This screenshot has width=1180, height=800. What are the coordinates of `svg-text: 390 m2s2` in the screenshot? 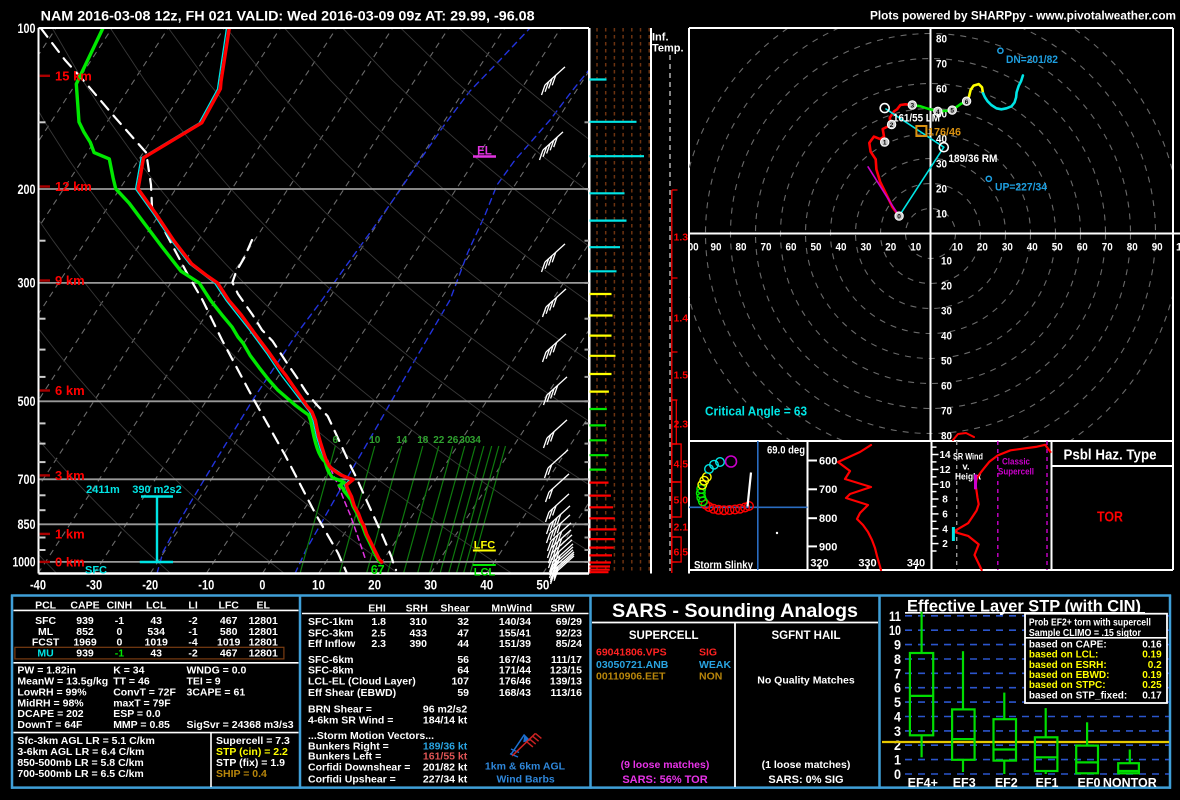 It's located at (157, 490).